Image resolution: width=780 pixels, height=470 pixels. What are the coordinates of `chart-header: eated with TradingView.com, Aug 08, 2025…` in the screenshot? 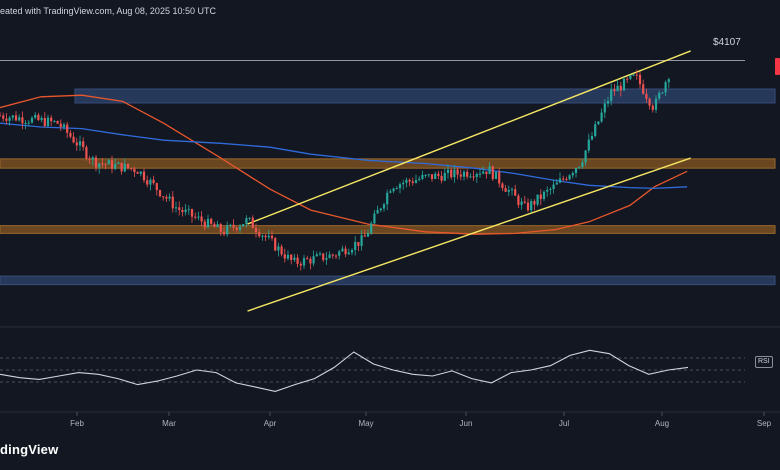 It's located at (108, 11).